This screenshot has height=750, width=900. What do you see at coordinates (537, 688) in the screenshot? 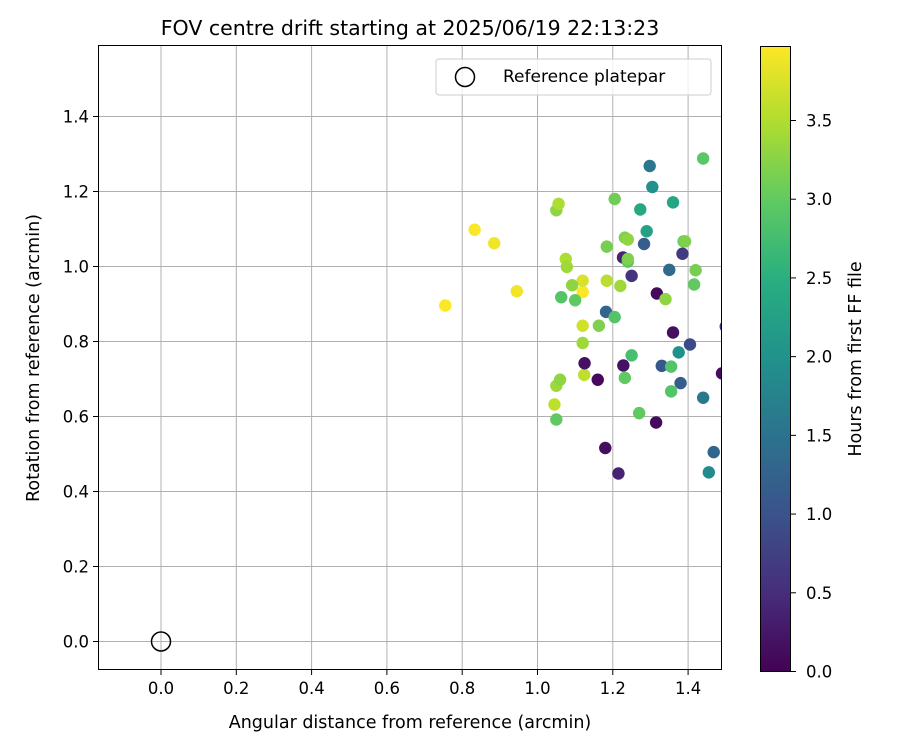
I see `x-tick-label: 1.0` at bounding box center [537, 688].